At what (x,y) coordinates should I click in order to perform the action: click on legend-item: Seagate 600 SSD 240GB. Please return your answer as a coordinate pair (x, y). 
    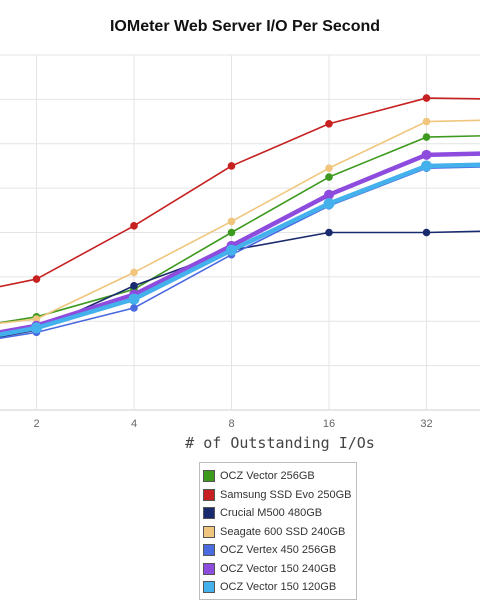
    Looking at the image, I should click on (279, 532).